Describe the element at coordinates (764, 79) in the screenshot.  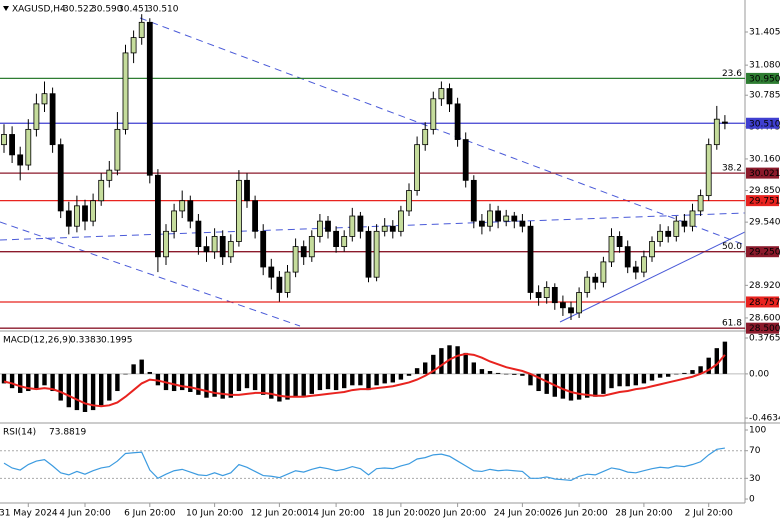
I see `level-label: 30.950` at that location.